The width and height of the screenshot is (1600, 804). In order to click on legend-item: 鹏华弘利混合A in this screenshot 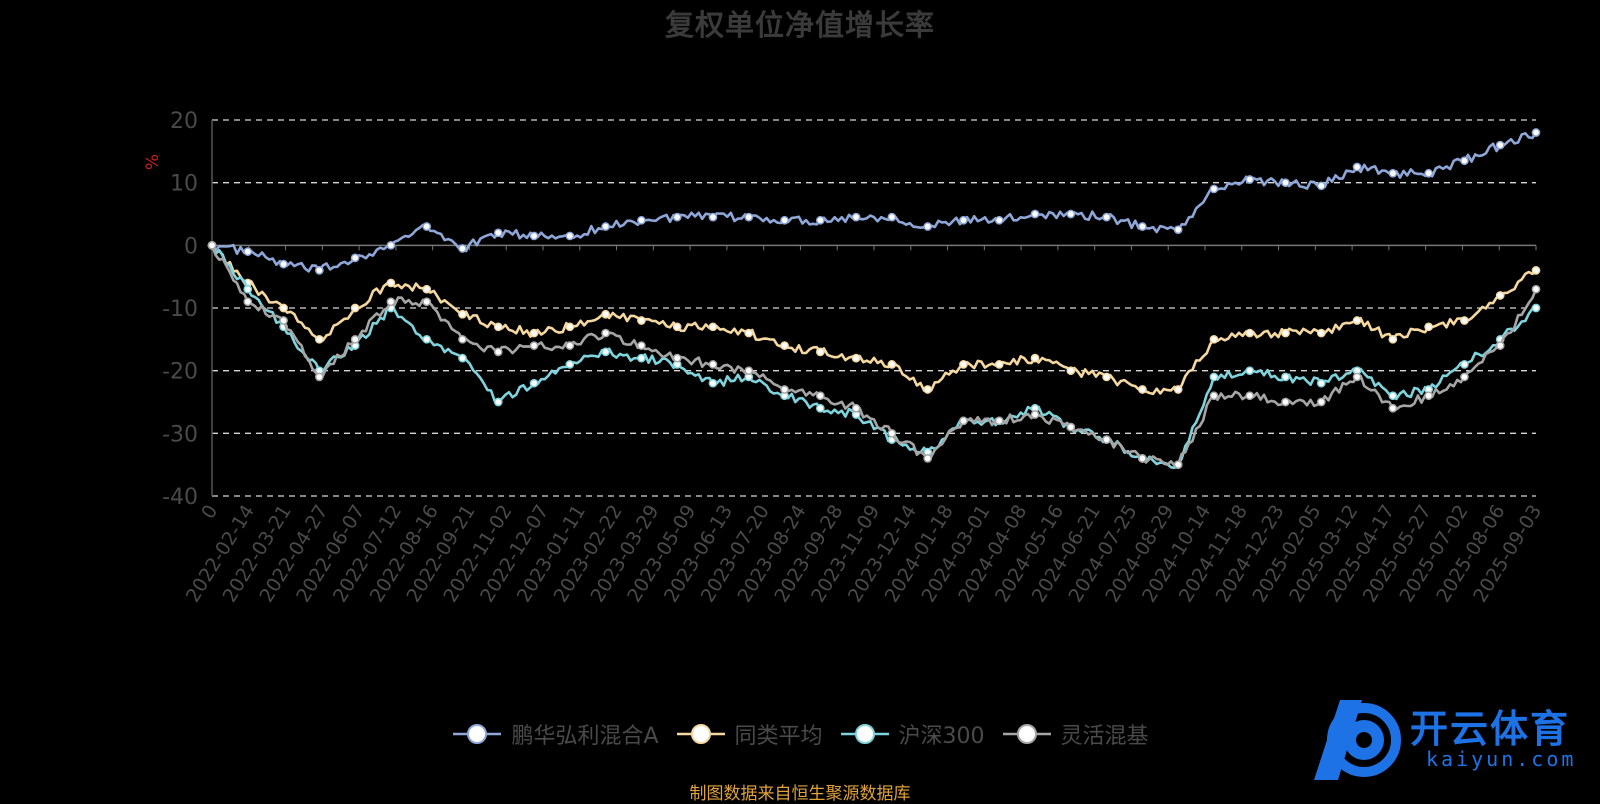, I will do `click(555, 734)`.